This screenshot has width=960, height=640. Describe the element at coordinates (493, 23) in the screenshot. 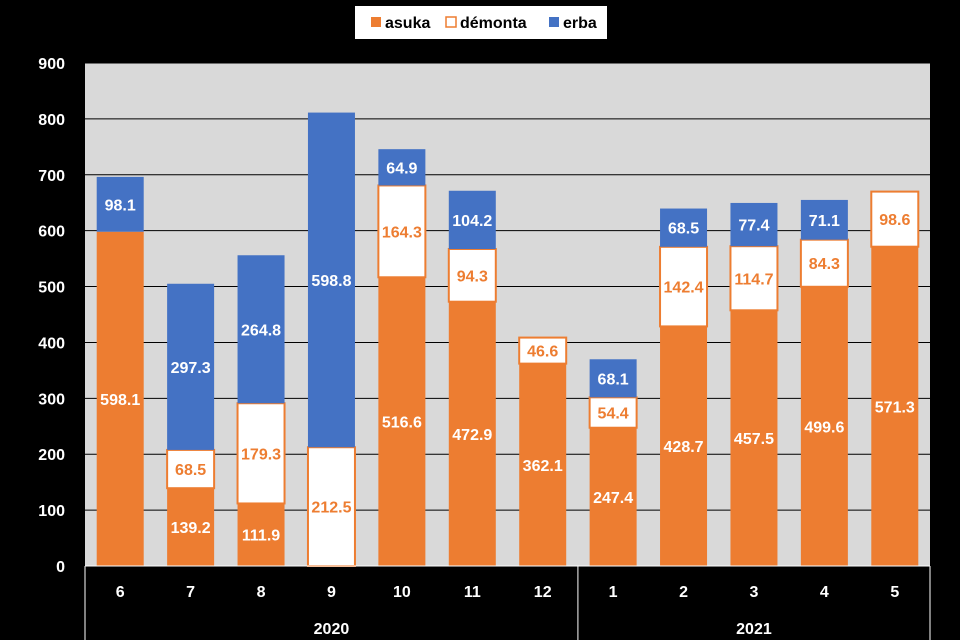

I see `legend-label-démonta: démonta` at that location.